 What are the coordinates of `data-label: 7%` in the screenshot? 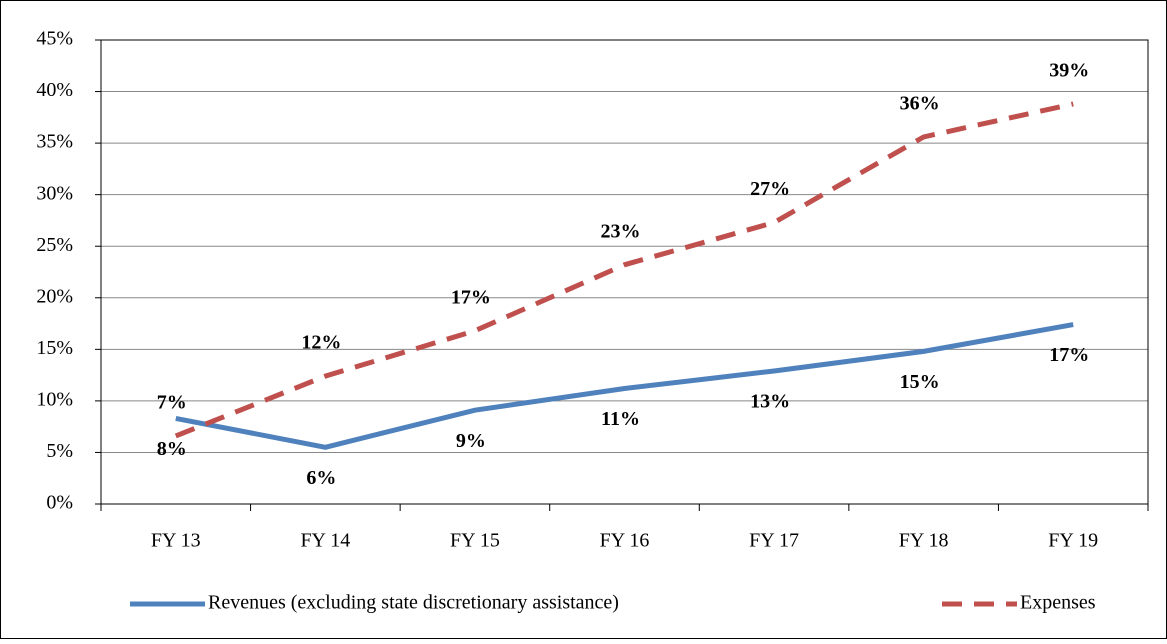 It's located at (172, 403).